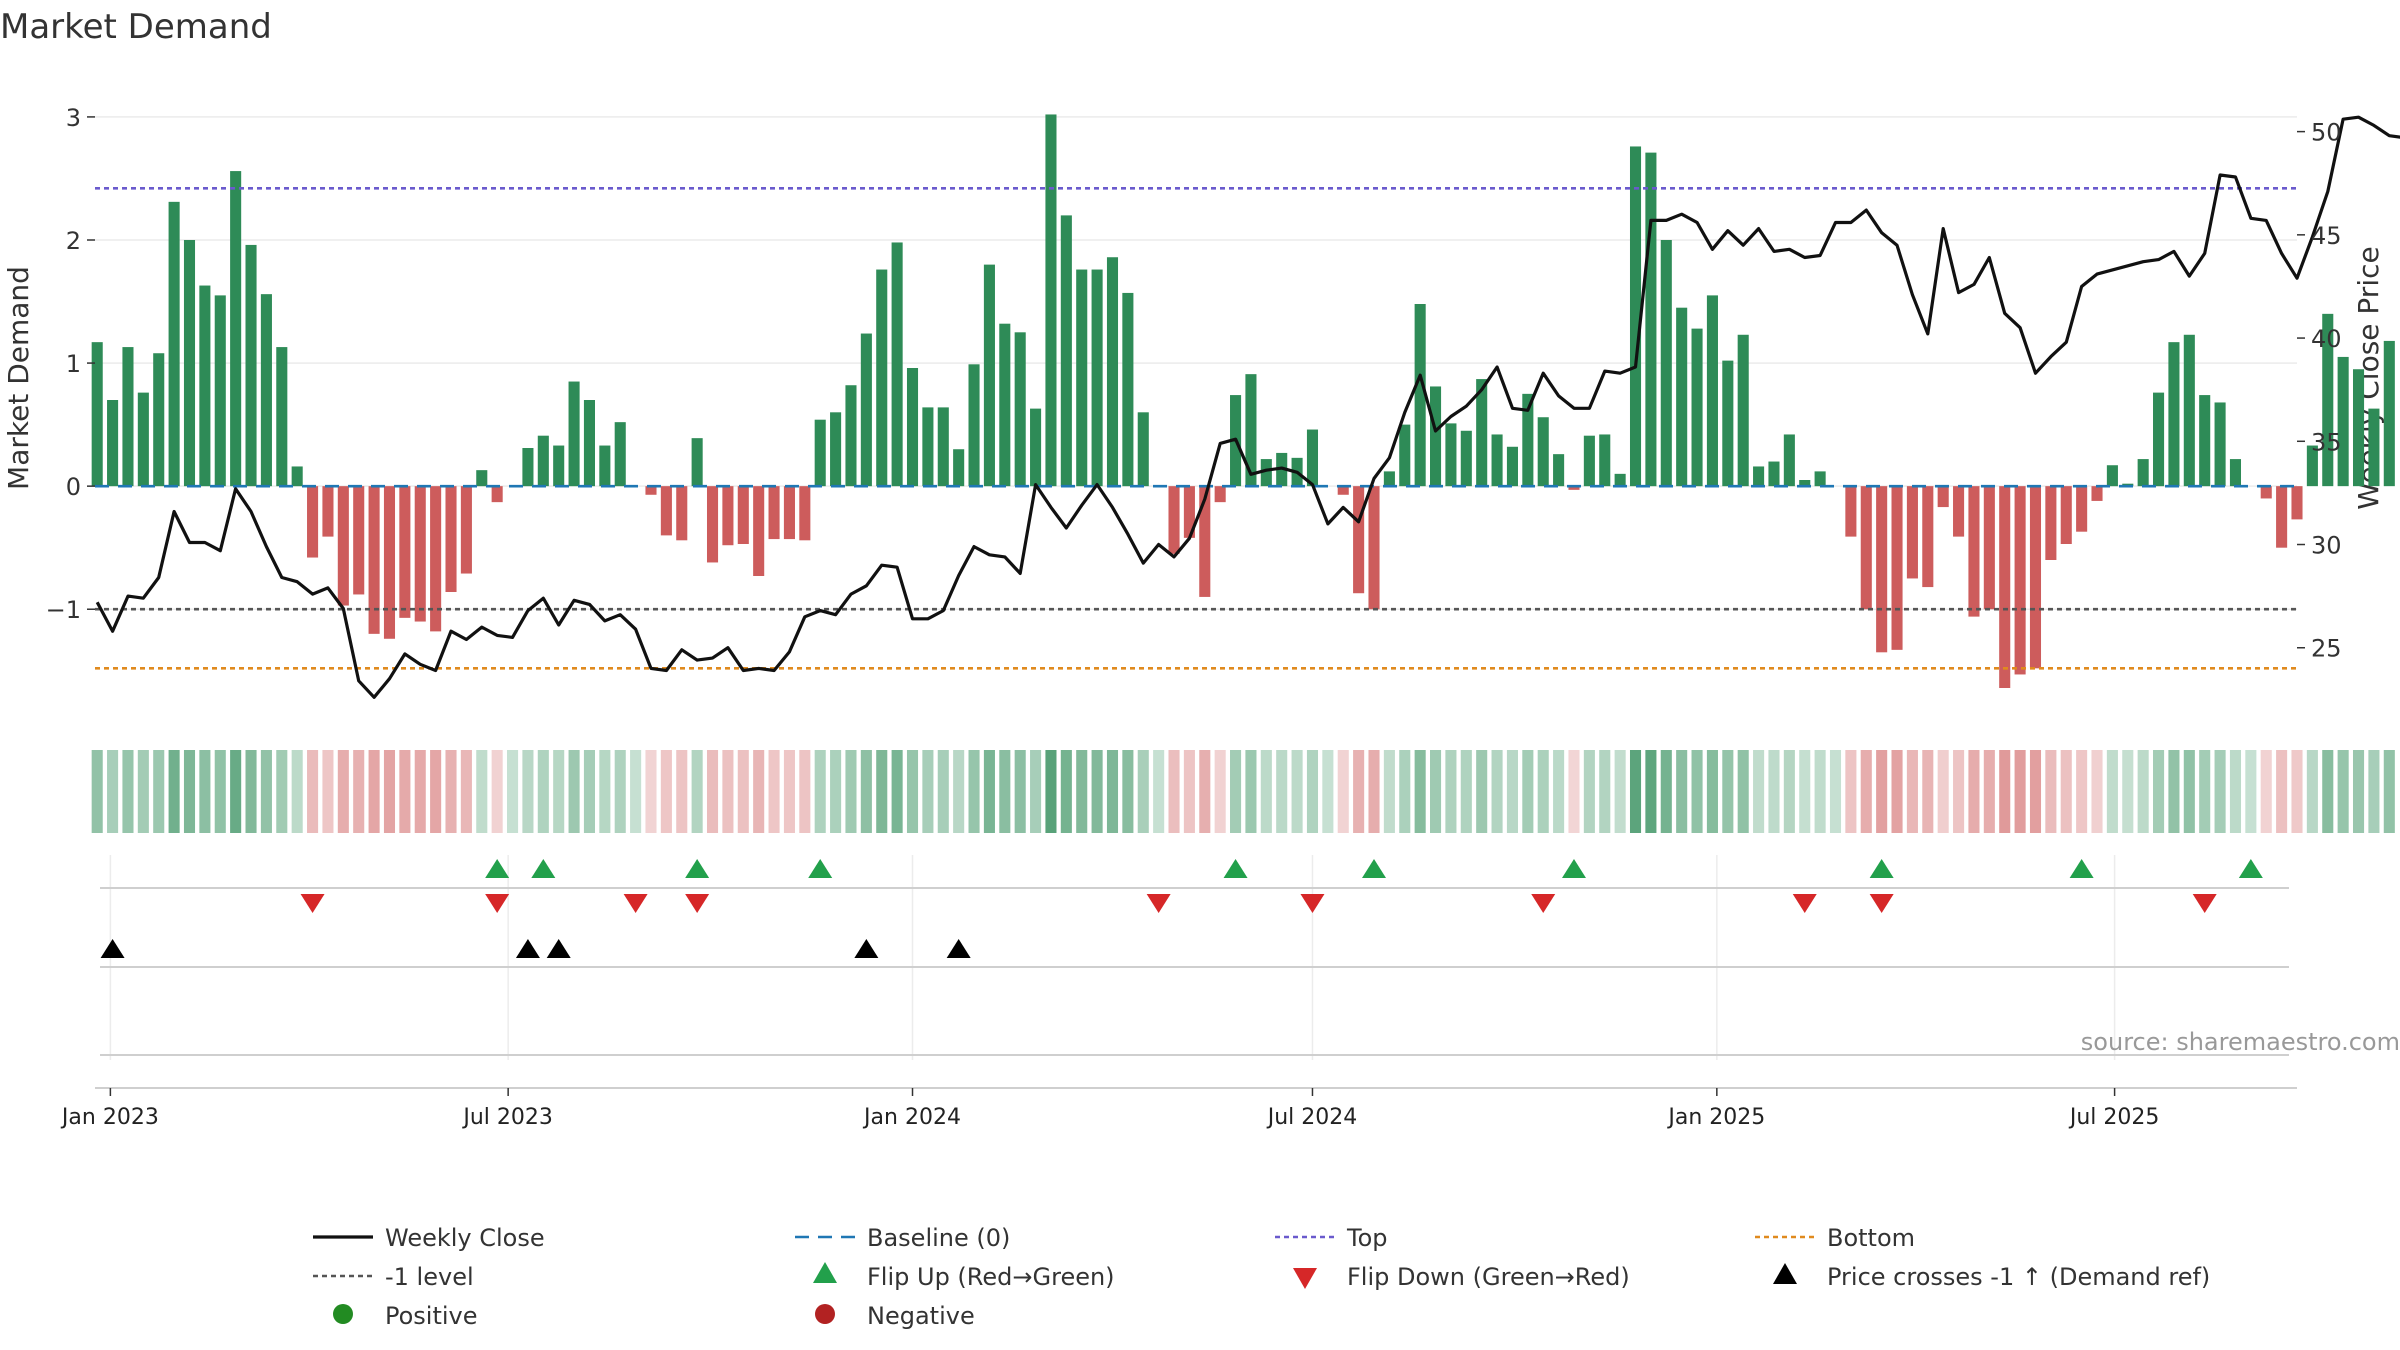  I want to click on legend-price-cross-label: Price crosses -1 ↑ (Demand ref), so click(2018, 1277).